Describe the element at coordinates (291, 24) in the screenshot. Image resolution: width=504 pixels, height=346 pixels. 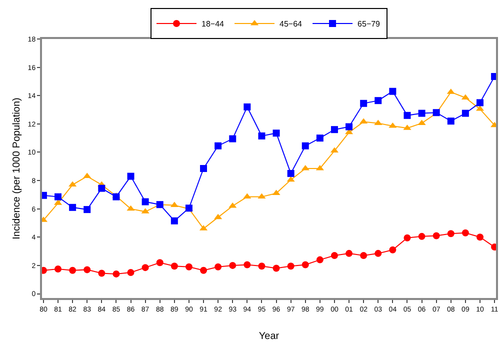
I see `legend-label: 45−64` at that location.